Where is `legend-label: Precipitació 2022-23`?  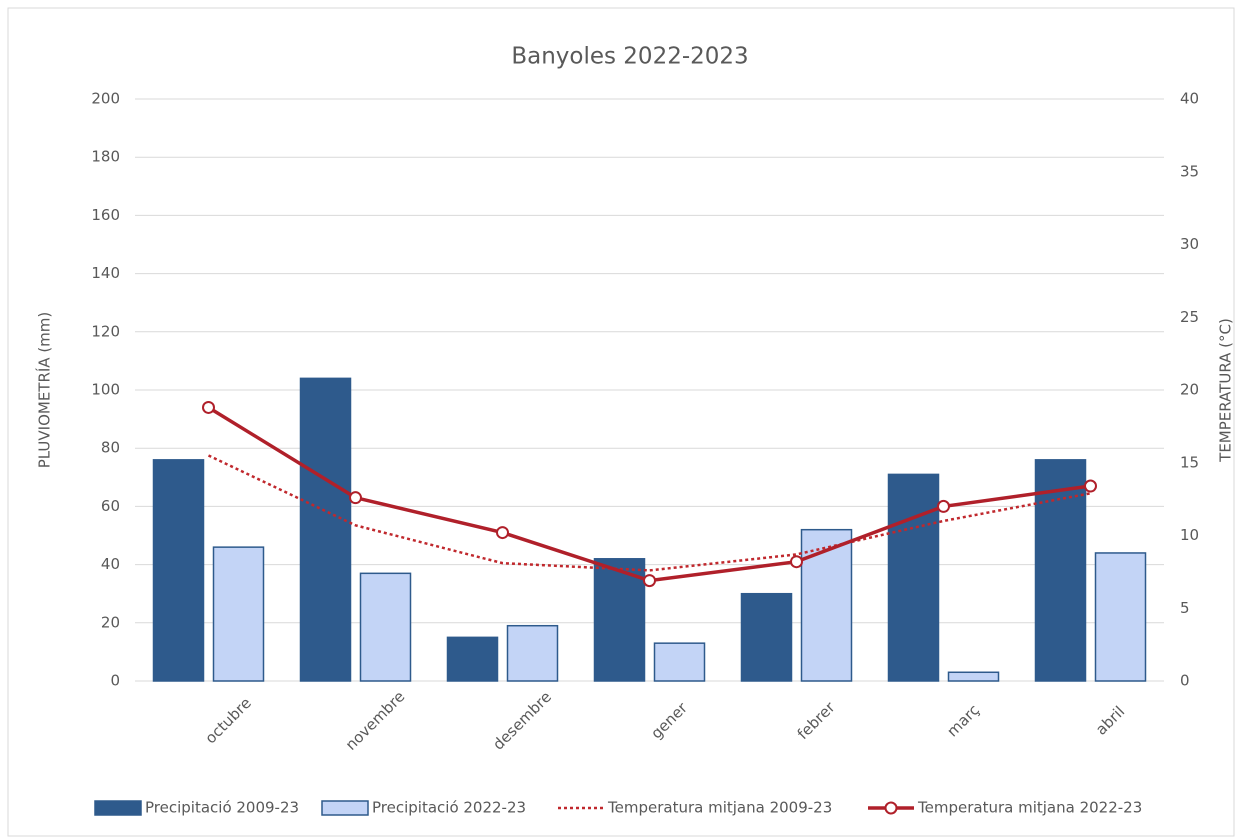
legend-label: Precipitació 2022-23 is located at coordinates (449, 808).